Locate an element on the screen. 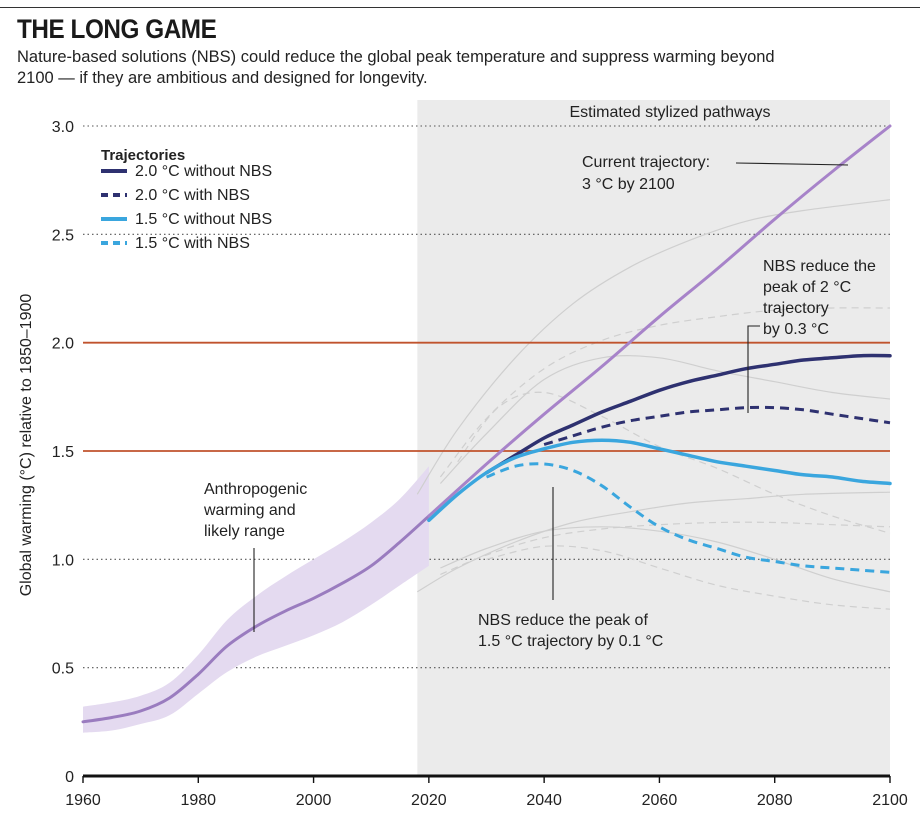  series-line-two-c-with is located at coordinates (717, 425).